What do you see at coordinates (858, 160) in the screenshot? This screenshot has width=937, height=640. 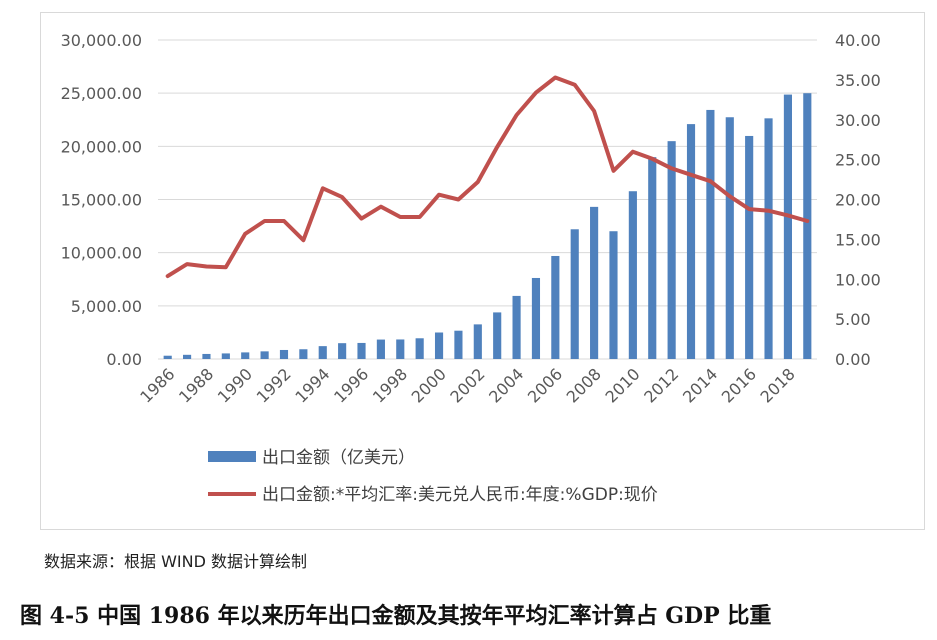 I see `y-right-tick-label: 25.00` at bounding box center [858, 160].